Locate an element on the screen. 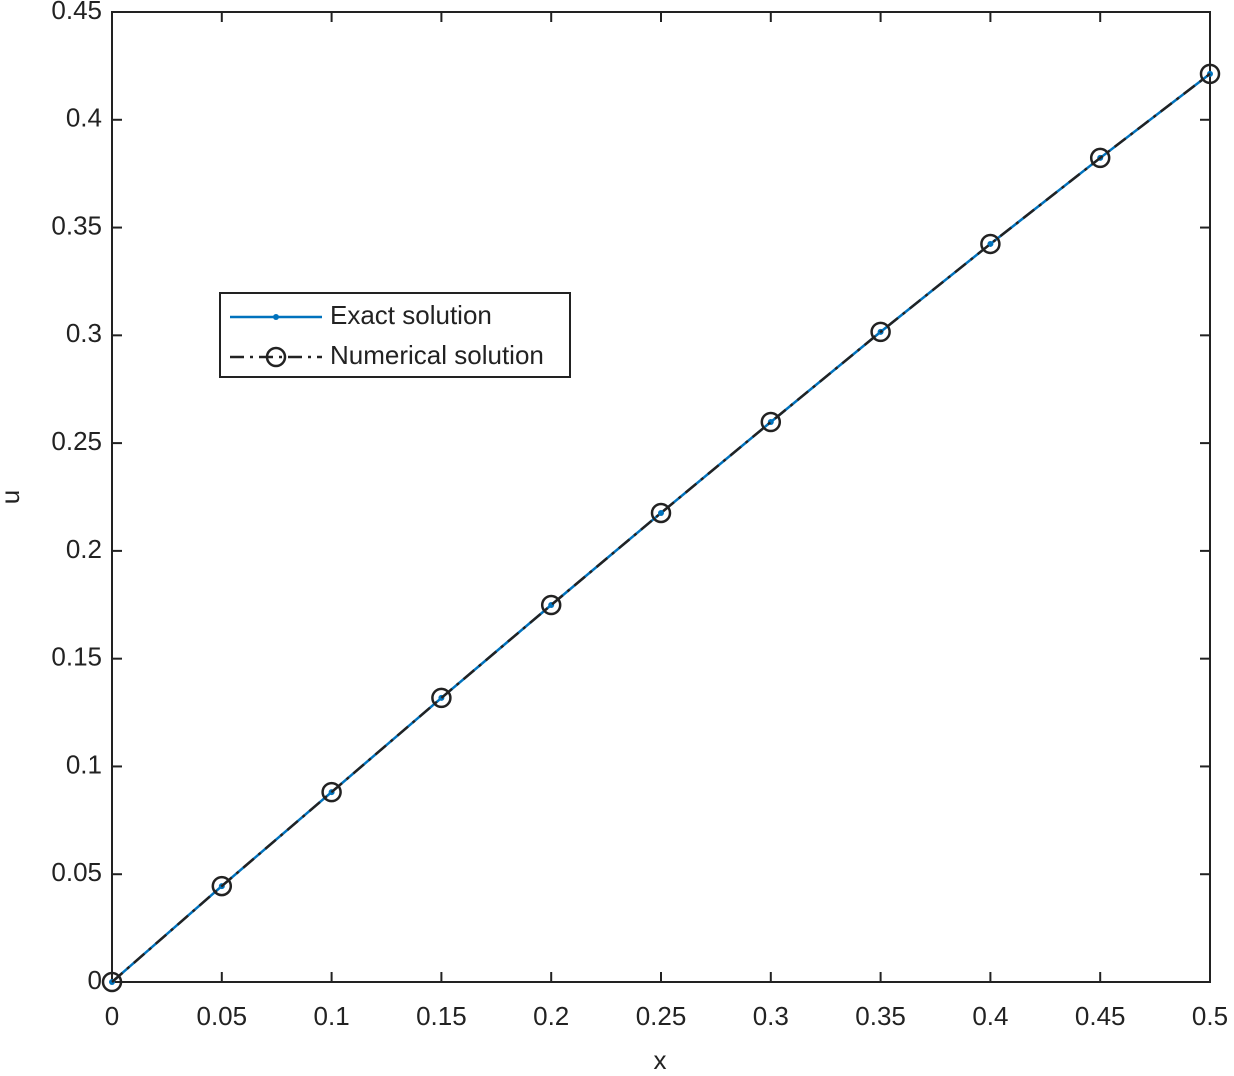 Image resolution: width=1234 pixels, height=1076 pixels. x-tick-label: 0.25 is located at coordinates (661, 1016).